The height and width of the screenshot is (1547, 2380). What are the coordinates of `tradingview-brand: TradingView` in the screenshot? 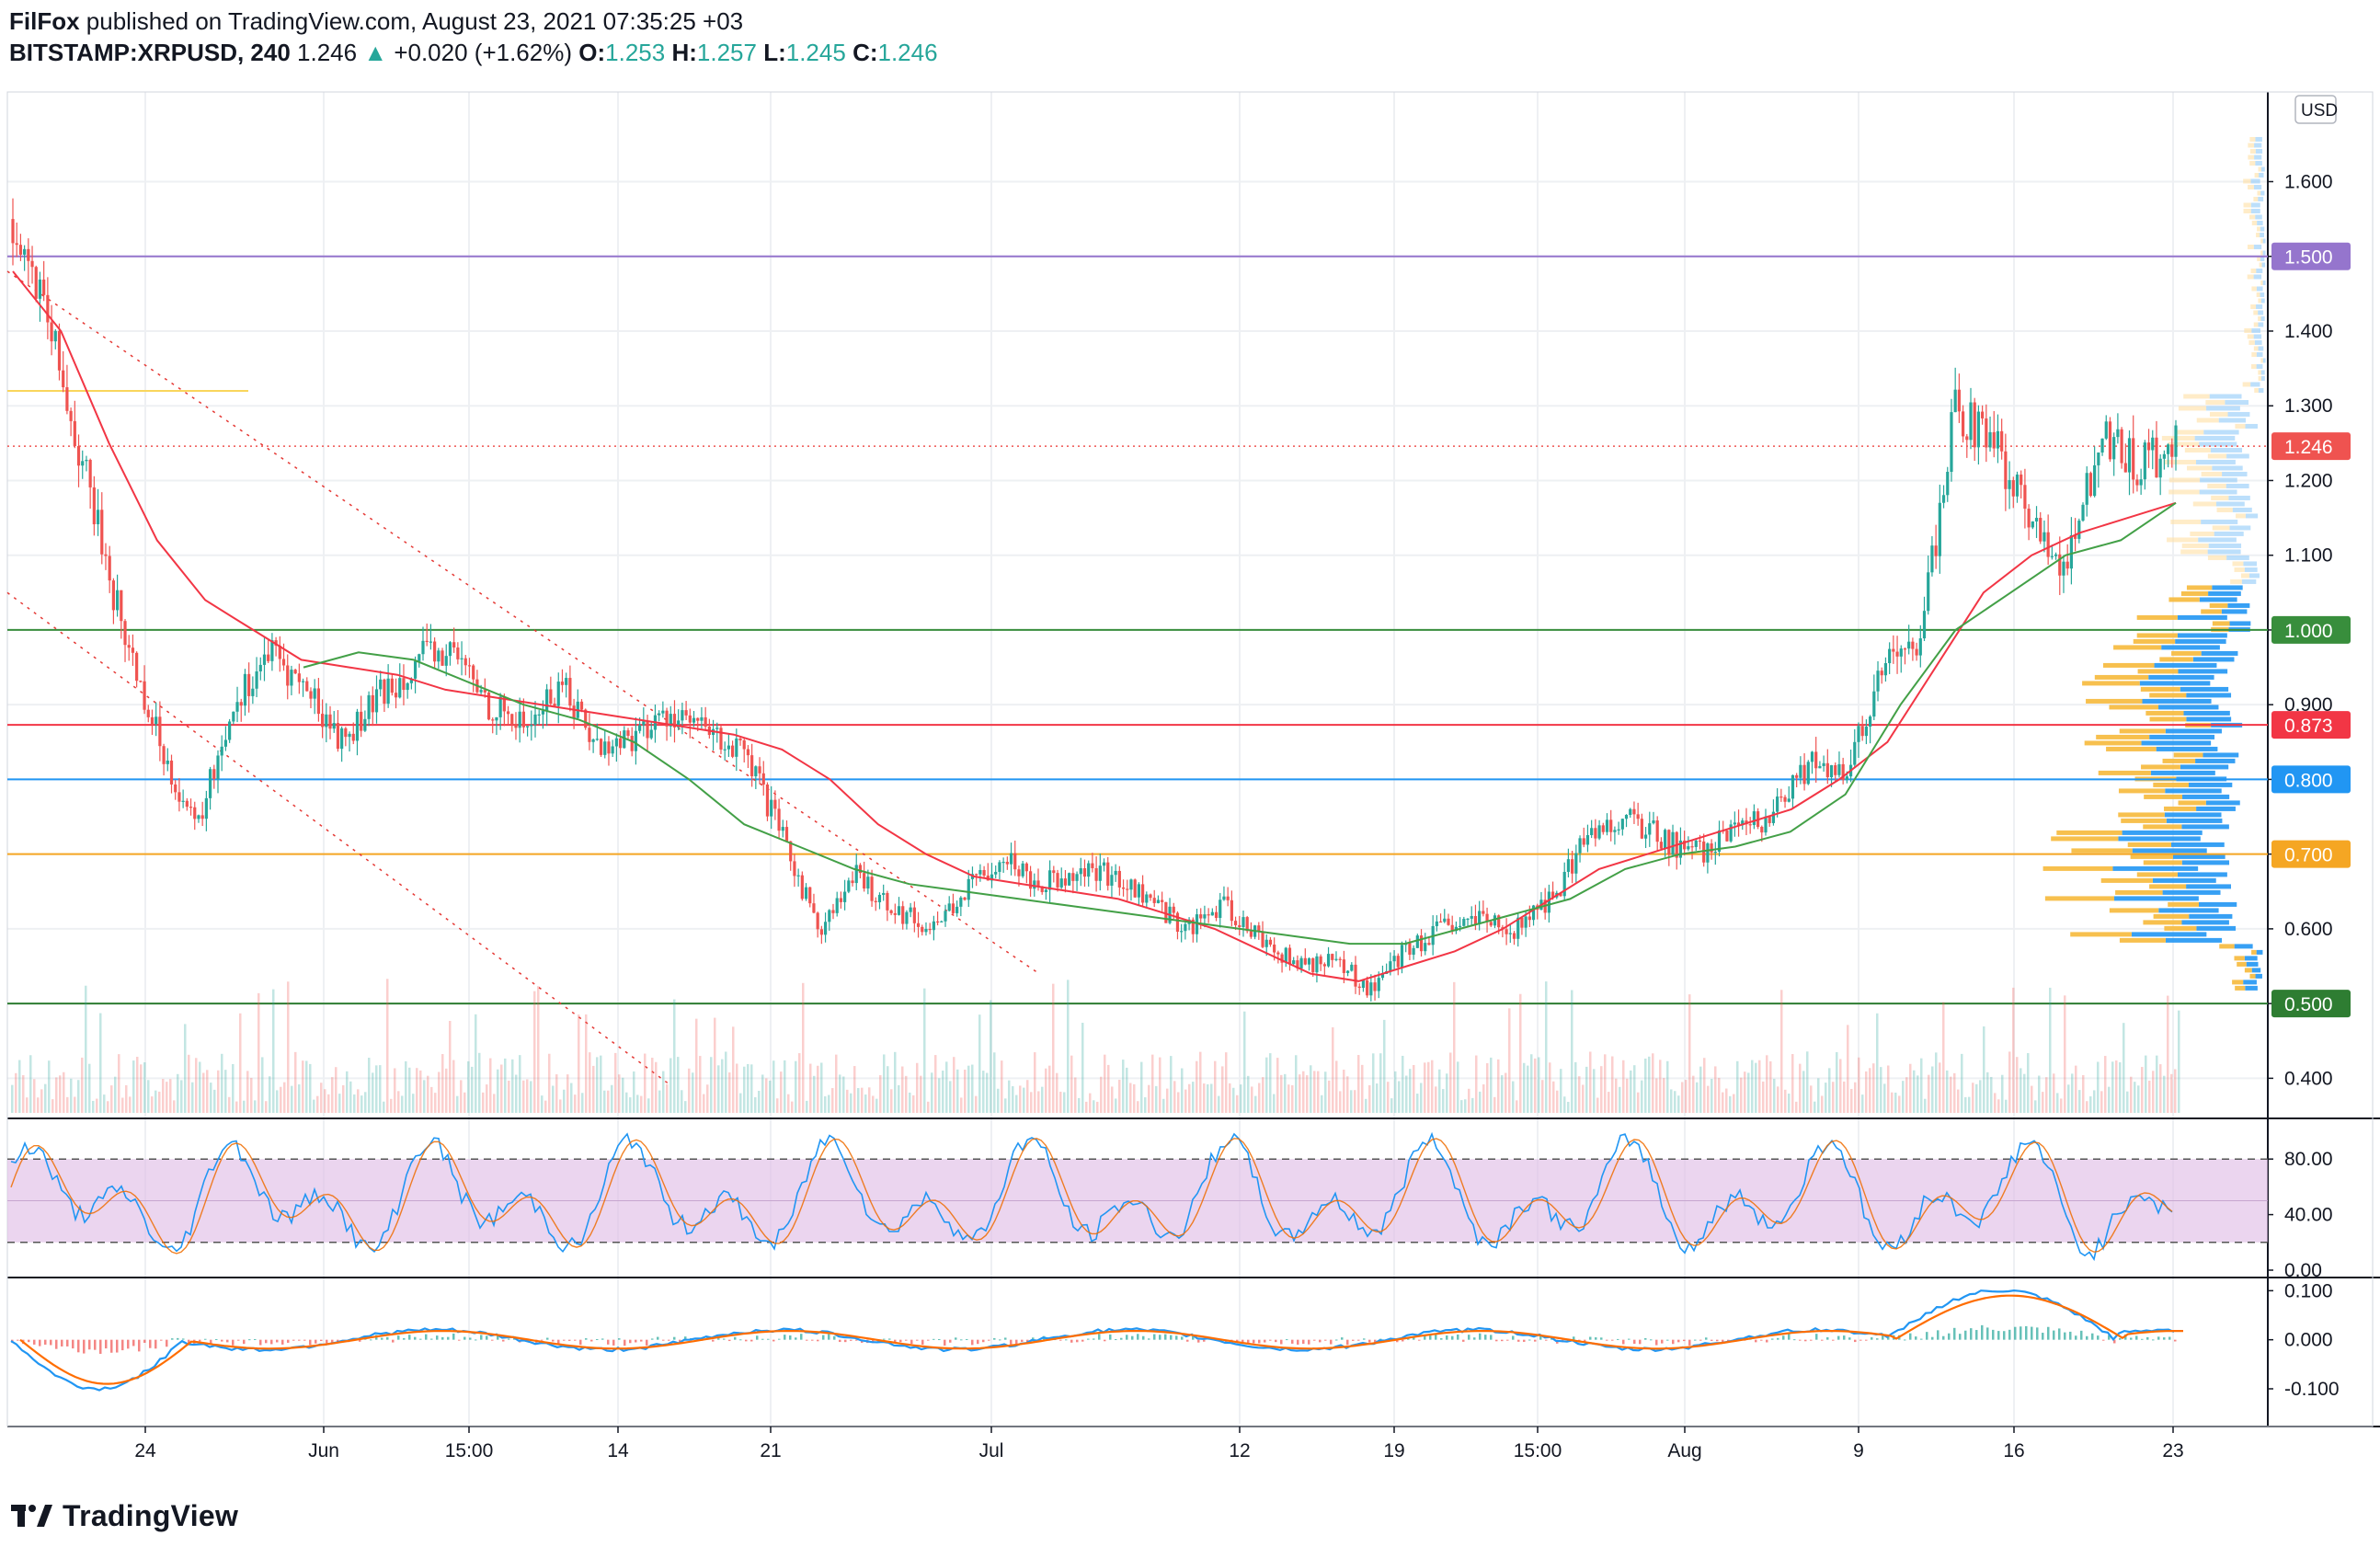 It's located at (151, 1515).